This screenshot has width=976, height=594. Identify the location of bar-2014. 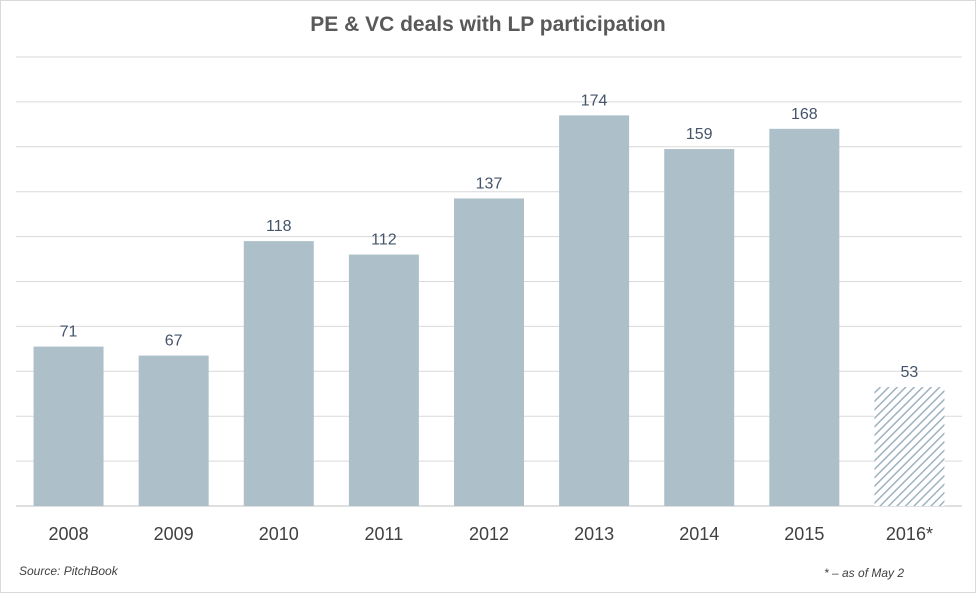
(699, 328).